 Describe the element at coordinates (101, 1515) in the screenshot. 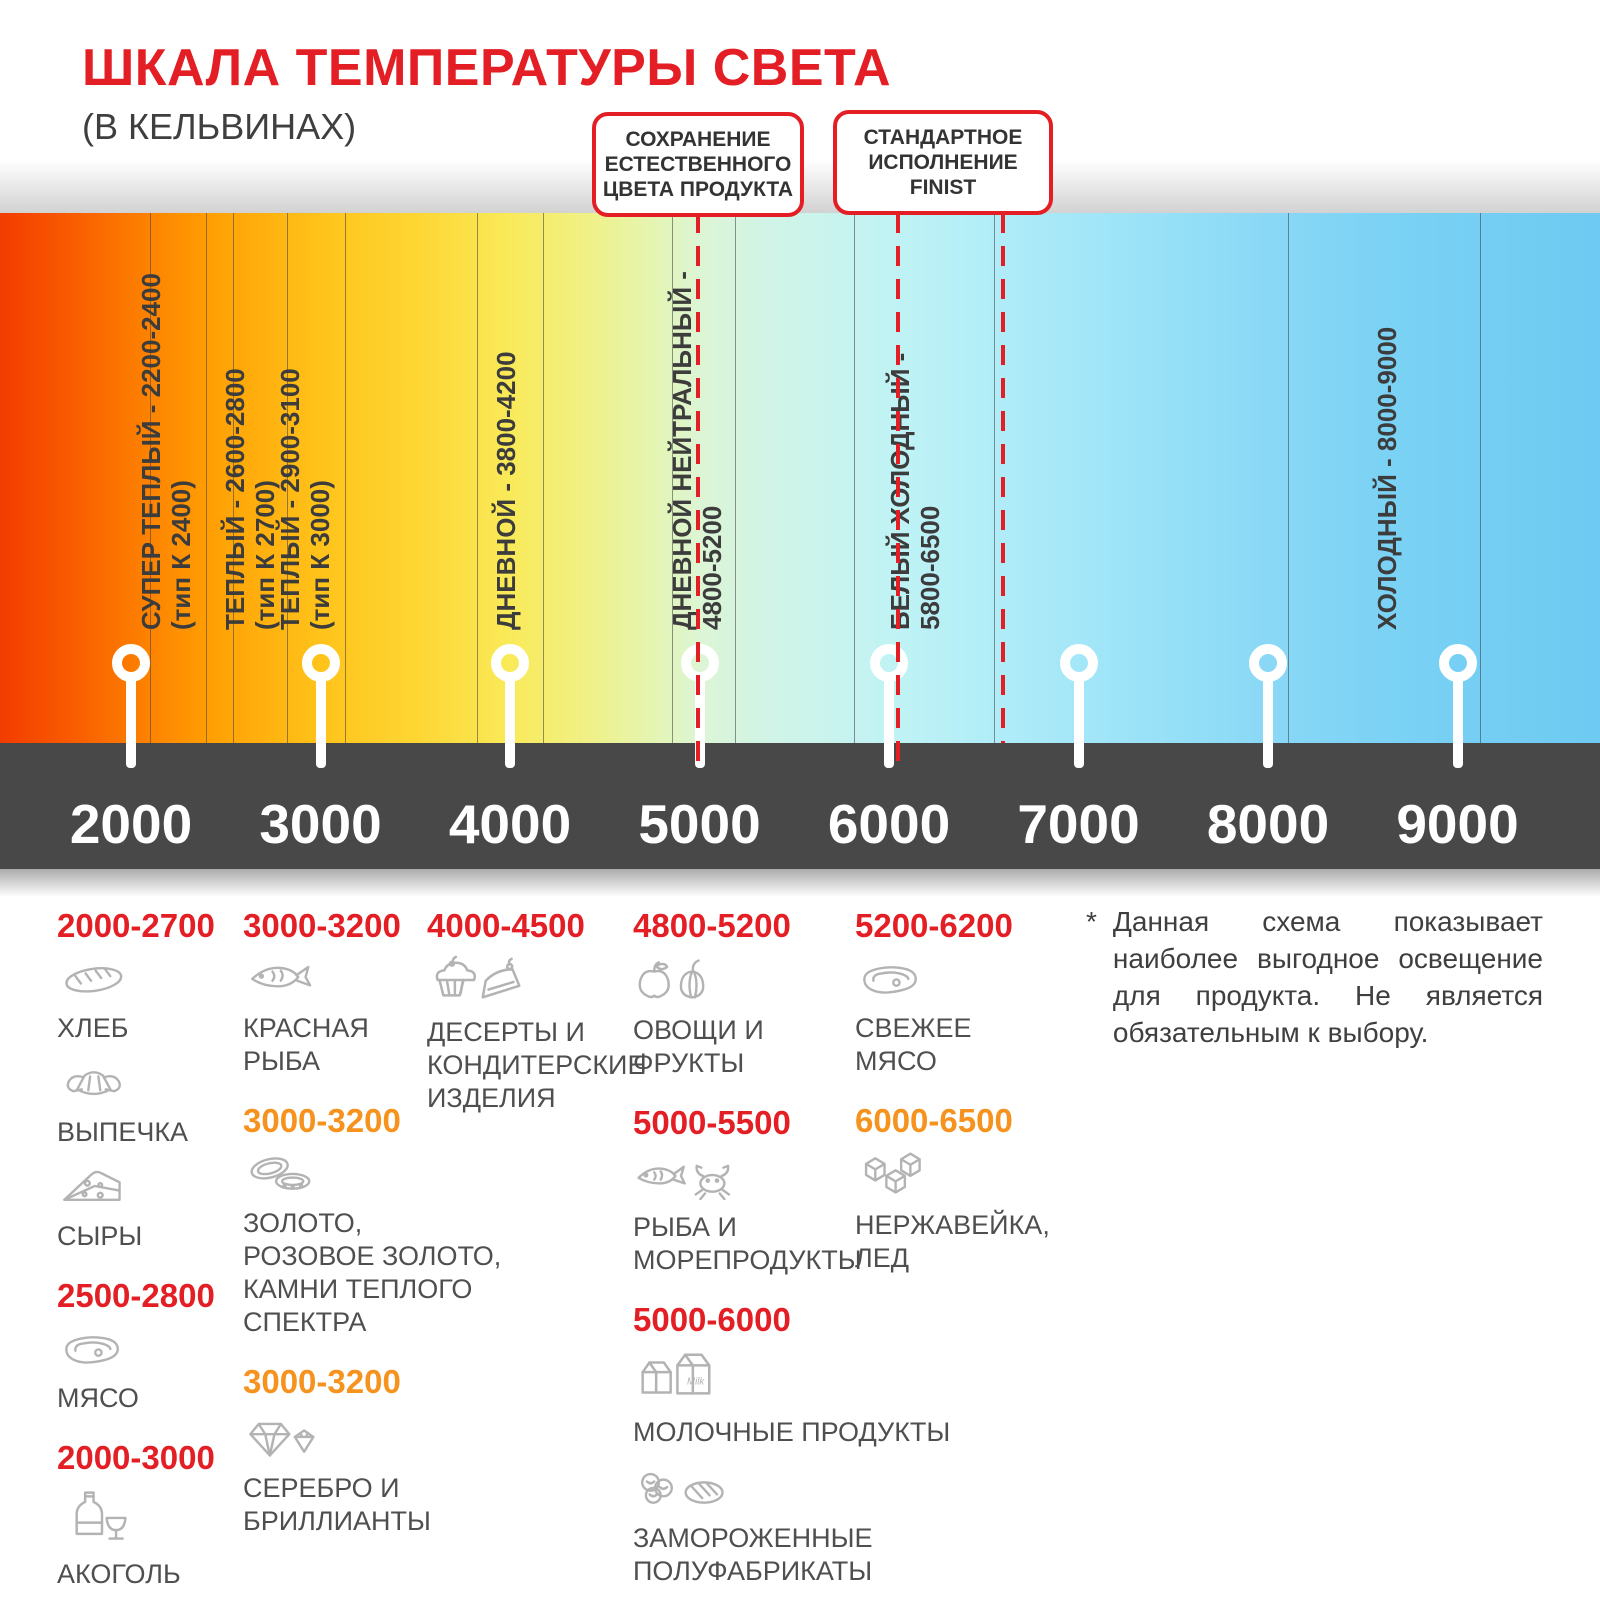

I see `alcohol-icon` at that location.